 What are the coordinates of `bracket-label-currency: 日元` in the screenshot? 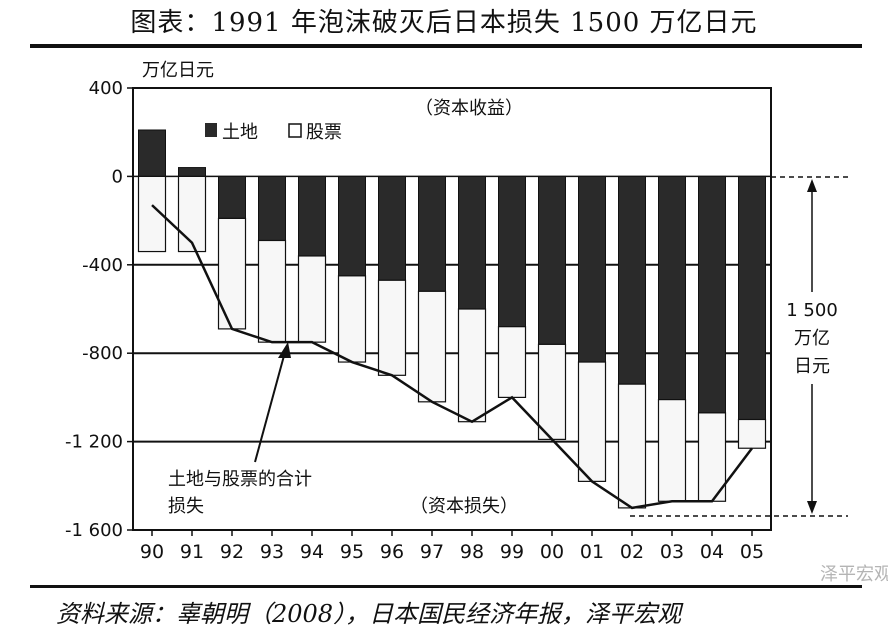 It's located at (812, 366).